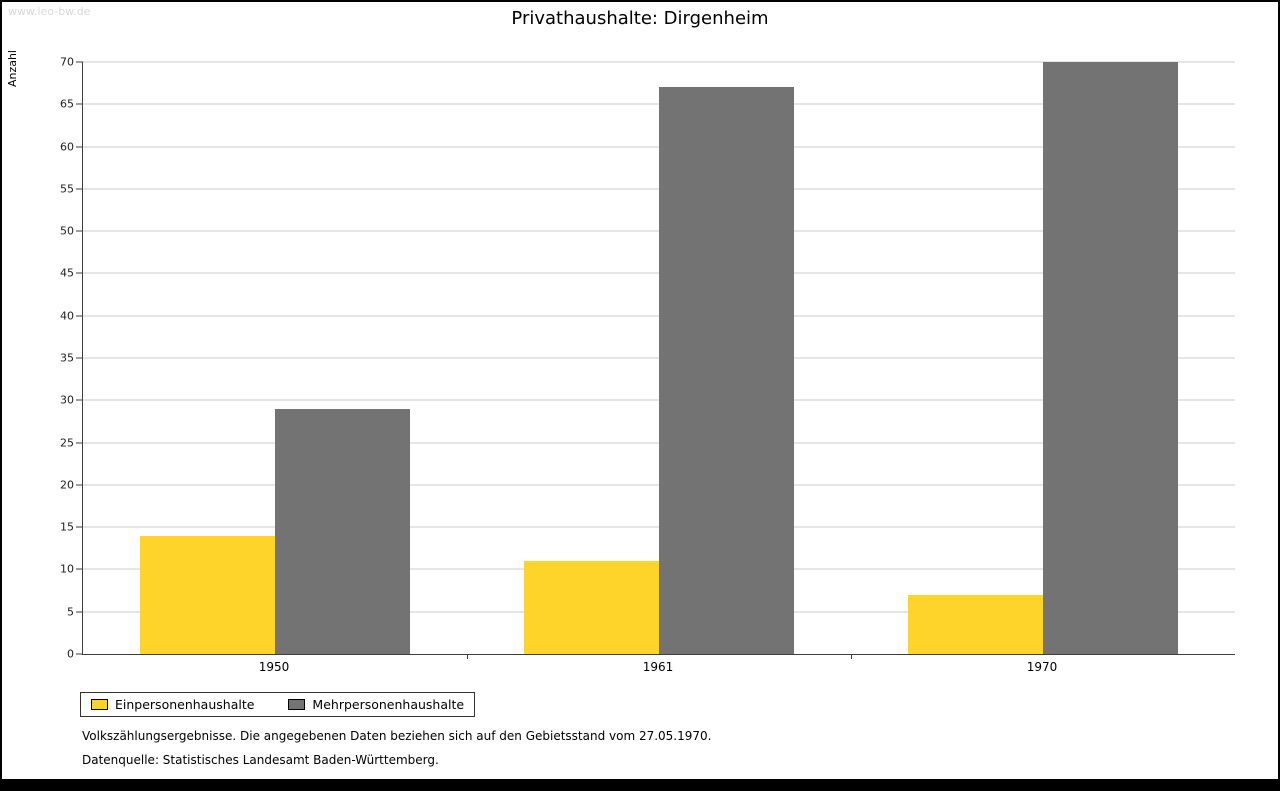  I want to click on y-tick-label: 50, so click(67, 231).